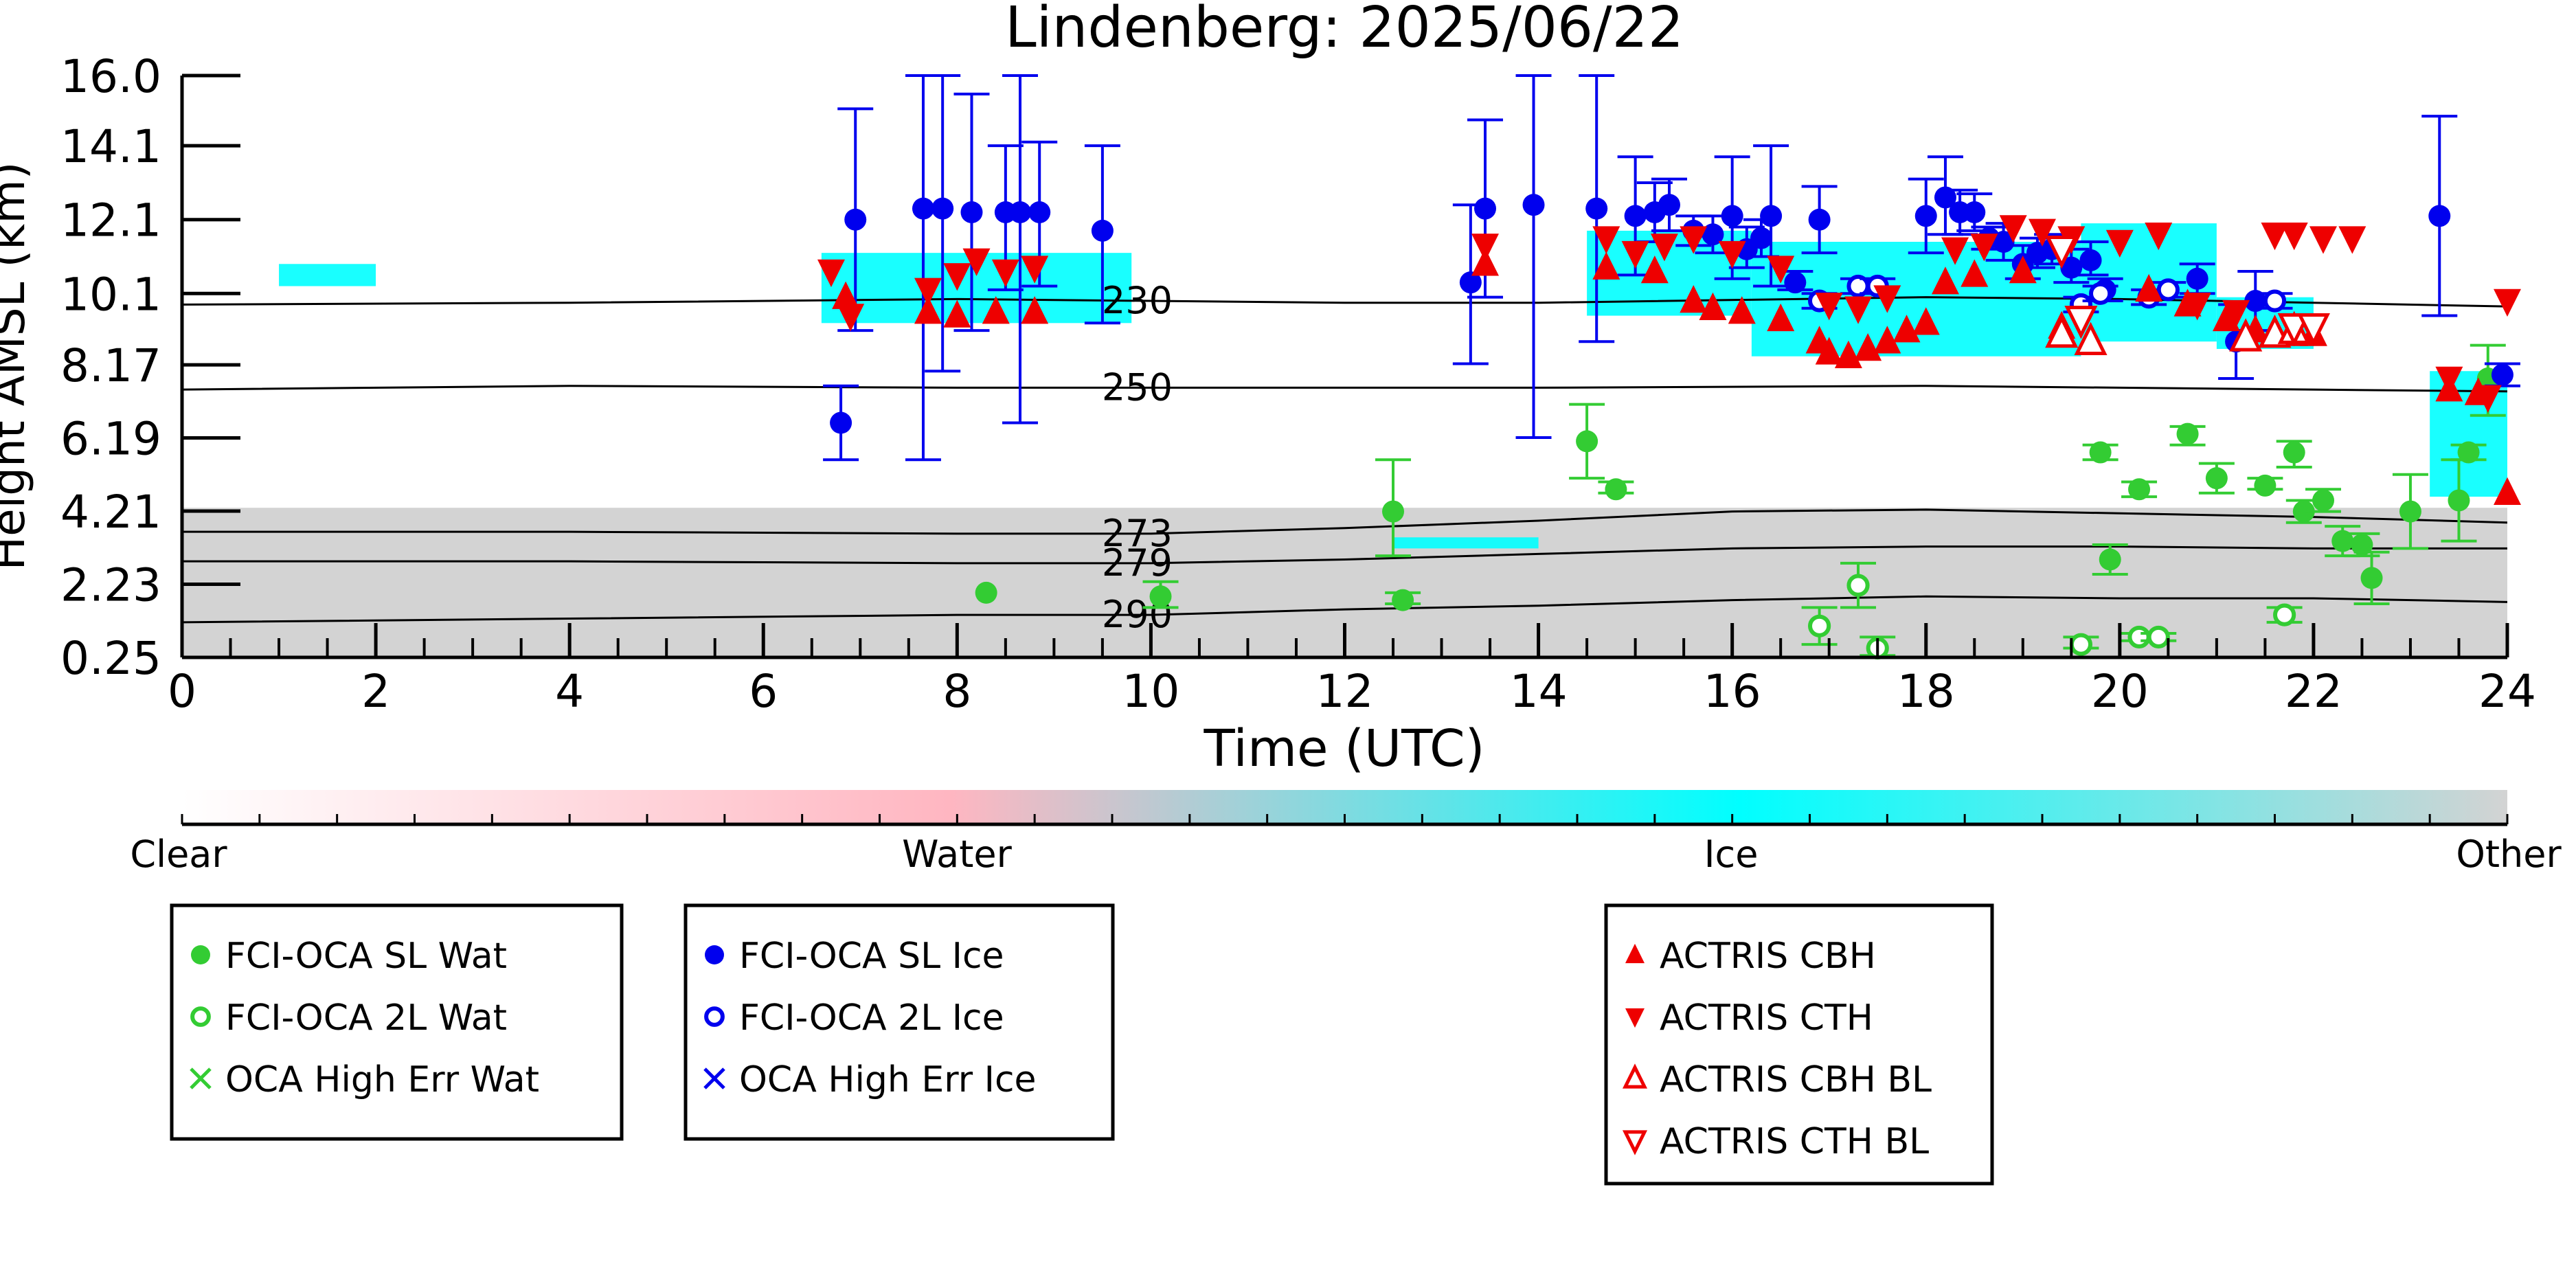  I want to click on isotherm-label-279: 279, so click(1137, 563).